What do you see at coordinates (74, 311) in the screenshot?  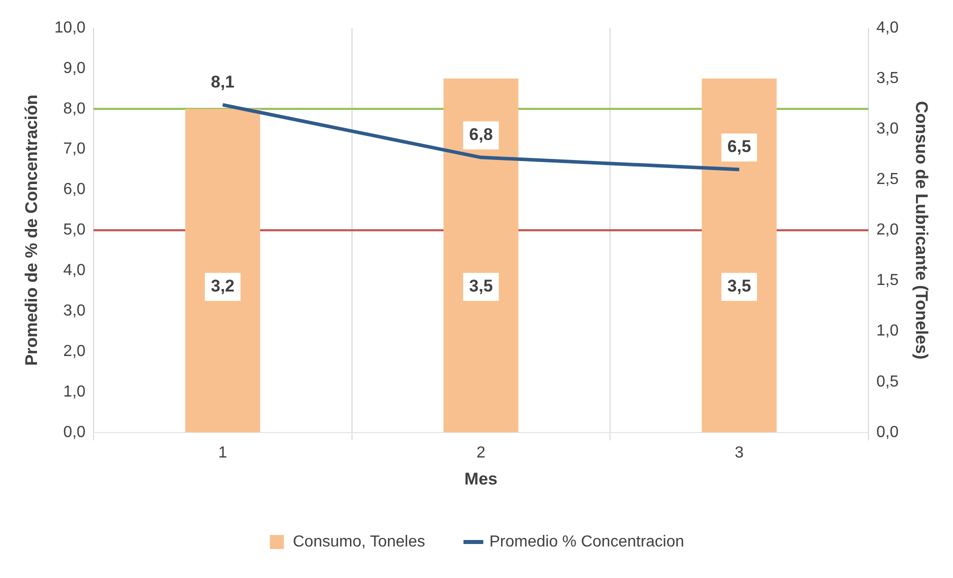 I see `y-tick-label: 3,0` at bounding box center [74, 311].